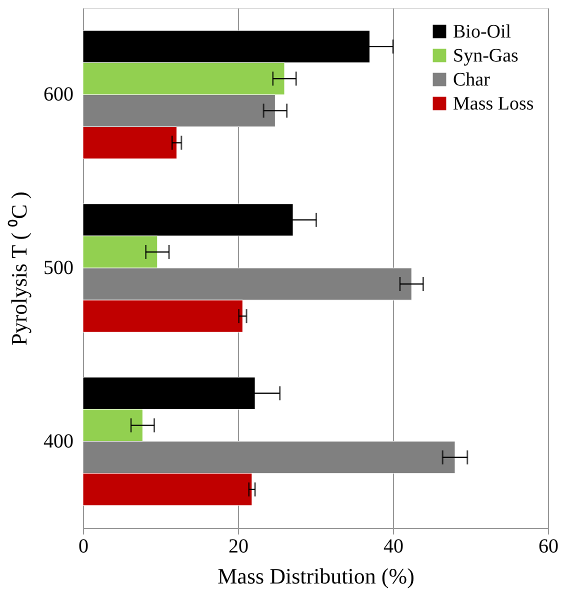 This screenshot has height=595, width=580. Describe the element at coordinates (83, 547) in the screenshot. I see `x-tick-label: 0` at that location.